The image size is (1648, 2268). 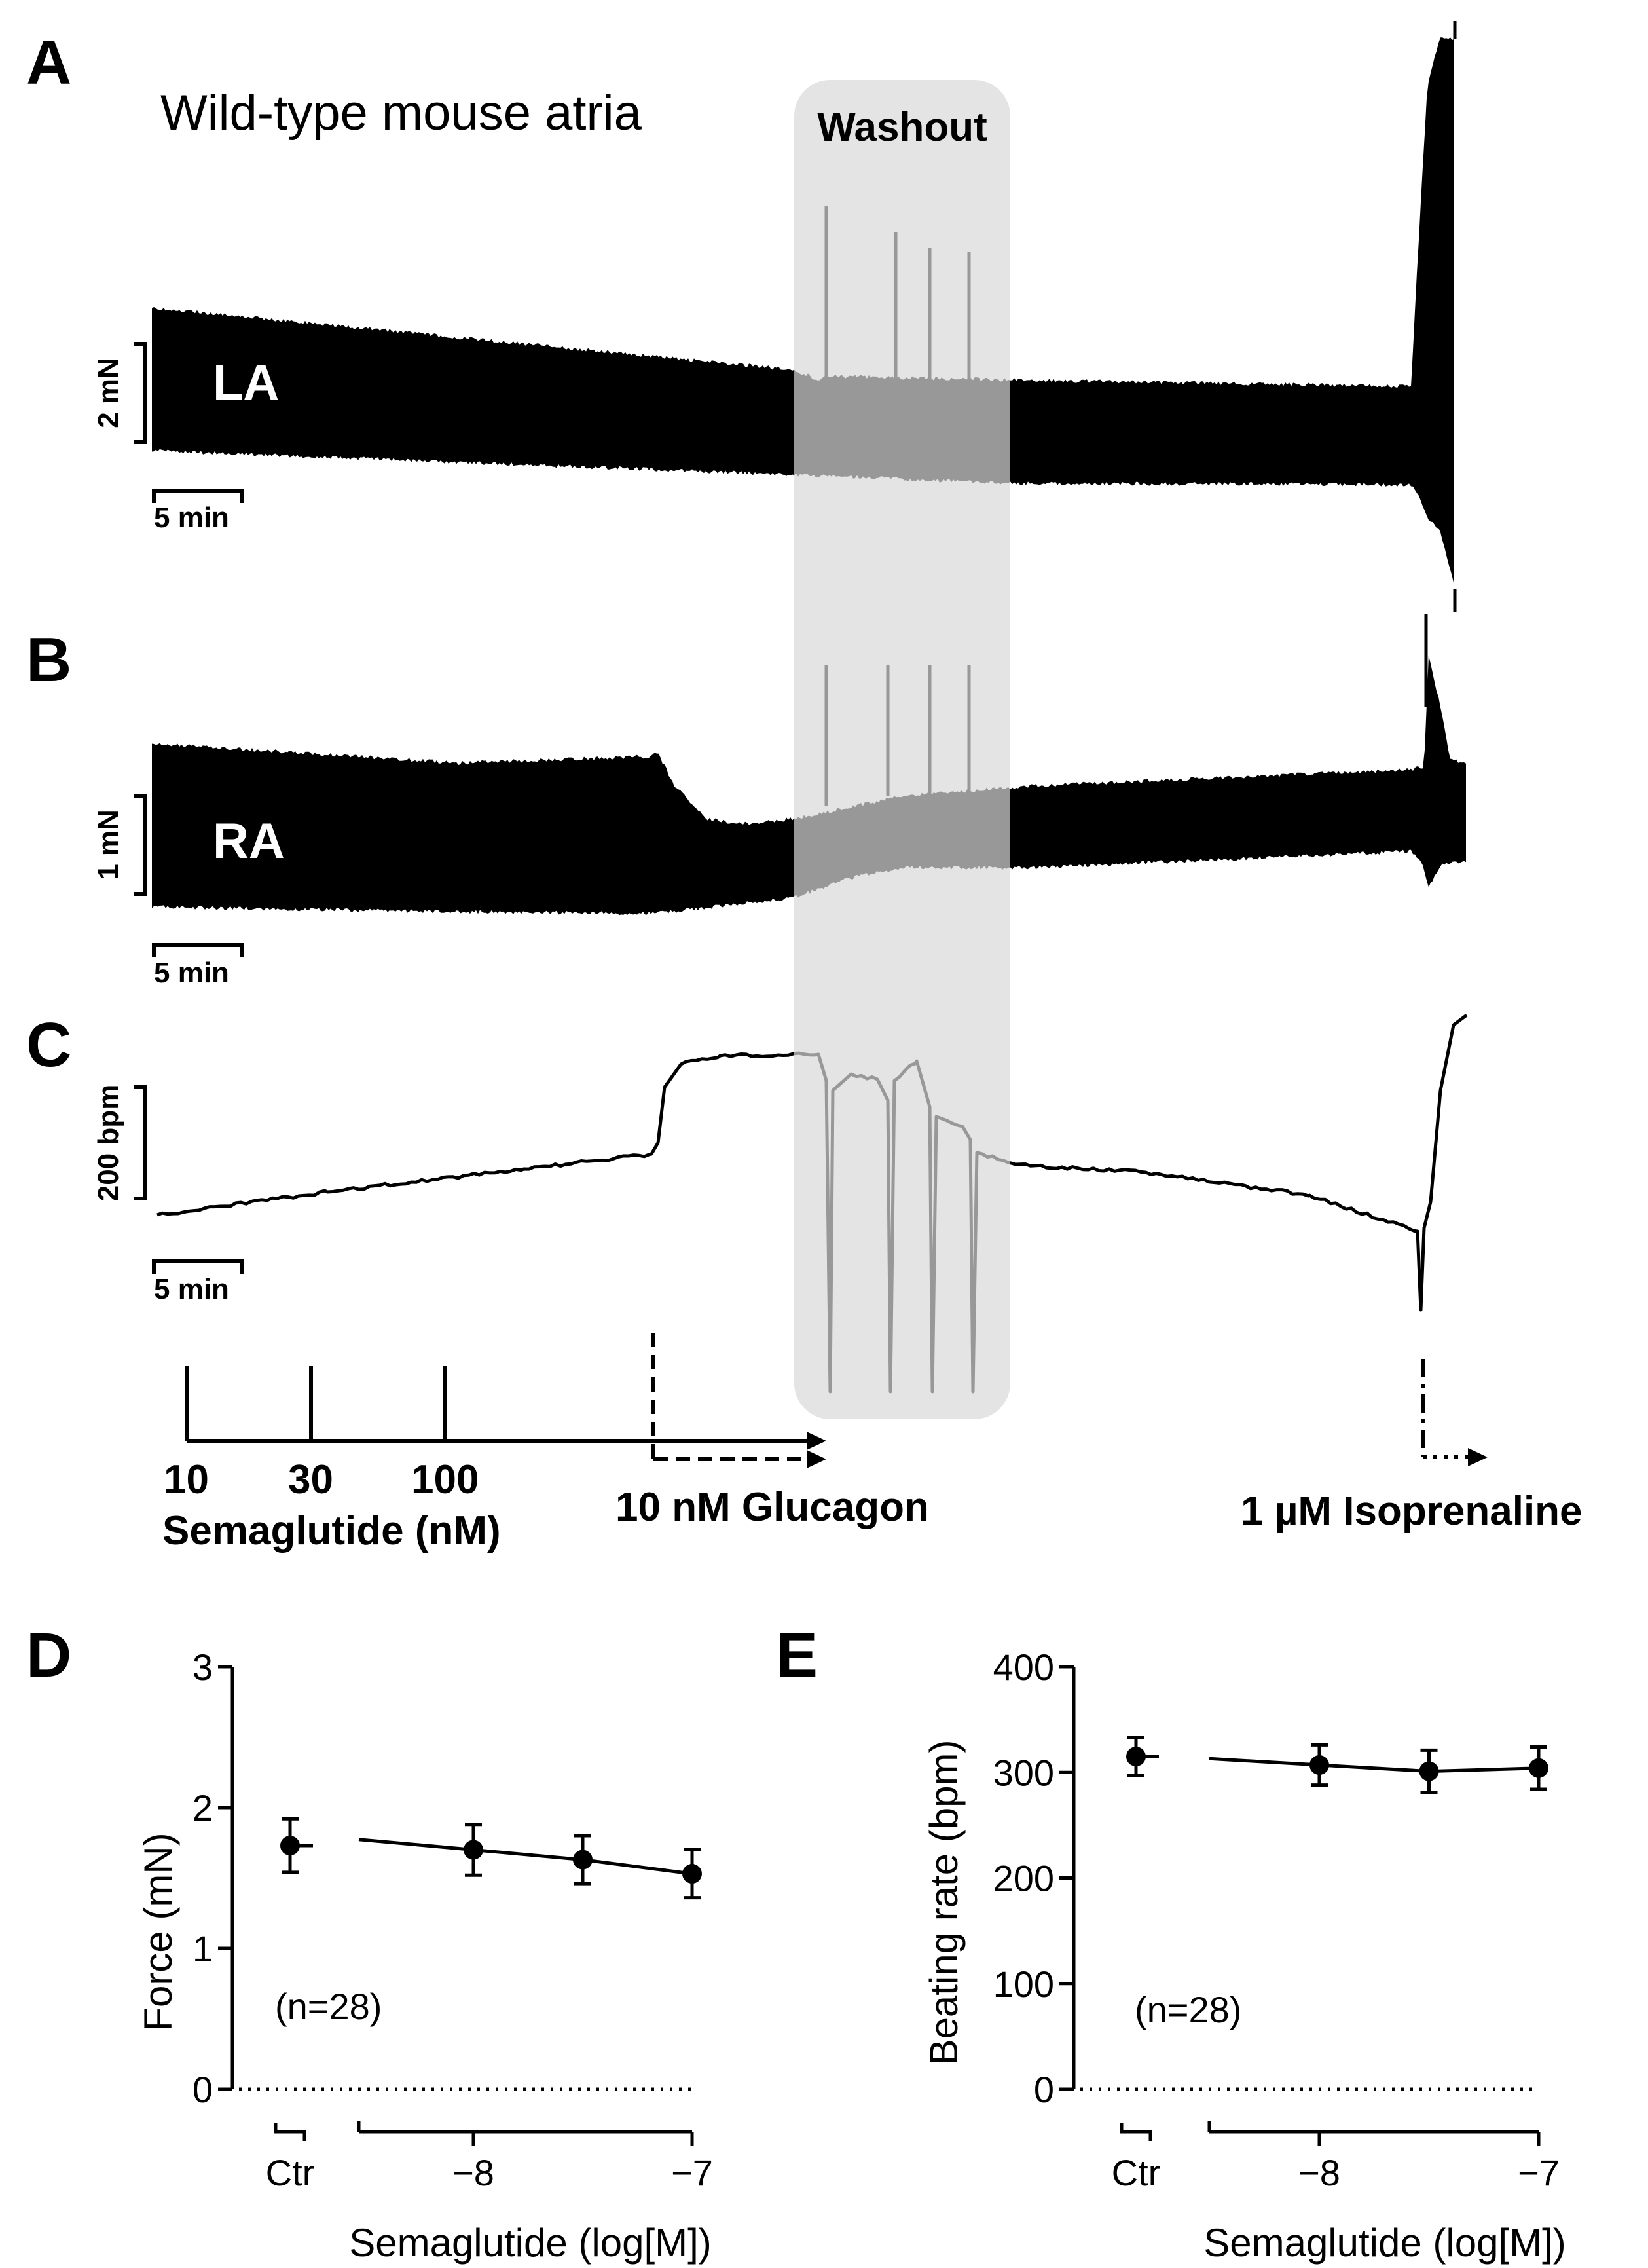 What do you see at coordinates (191, 973) in the screenshot?
I see `ra-time-scale-label: 5 min` at bounding box center [191, 973].